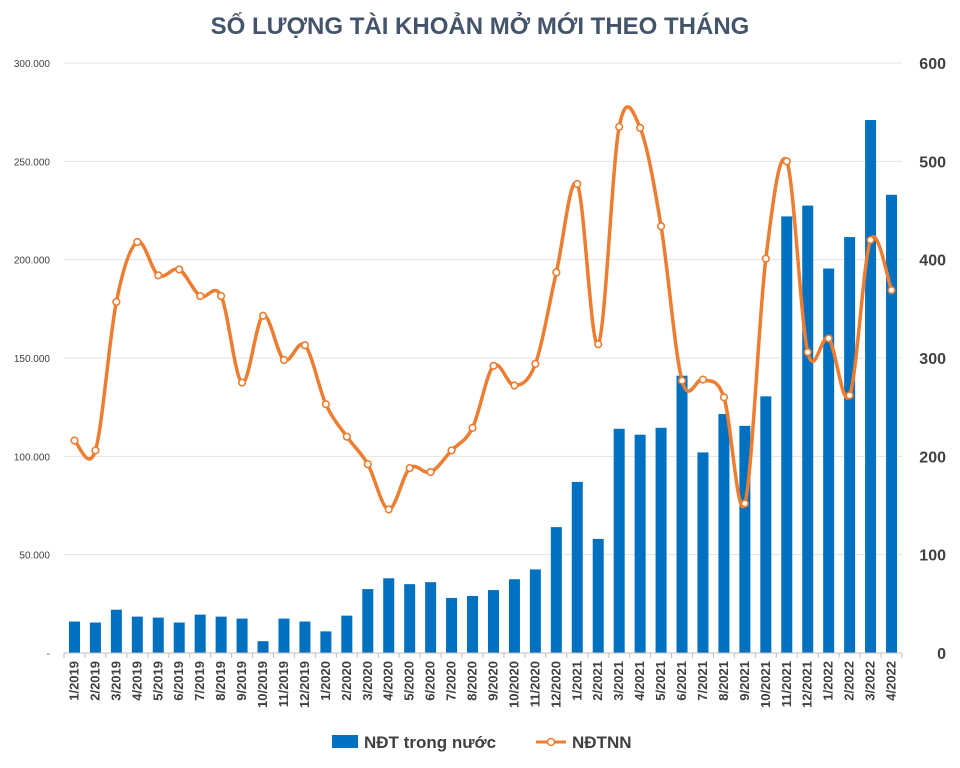  I want to click on legend-label-domestic: NĐT trong nước, so click(430, 742).